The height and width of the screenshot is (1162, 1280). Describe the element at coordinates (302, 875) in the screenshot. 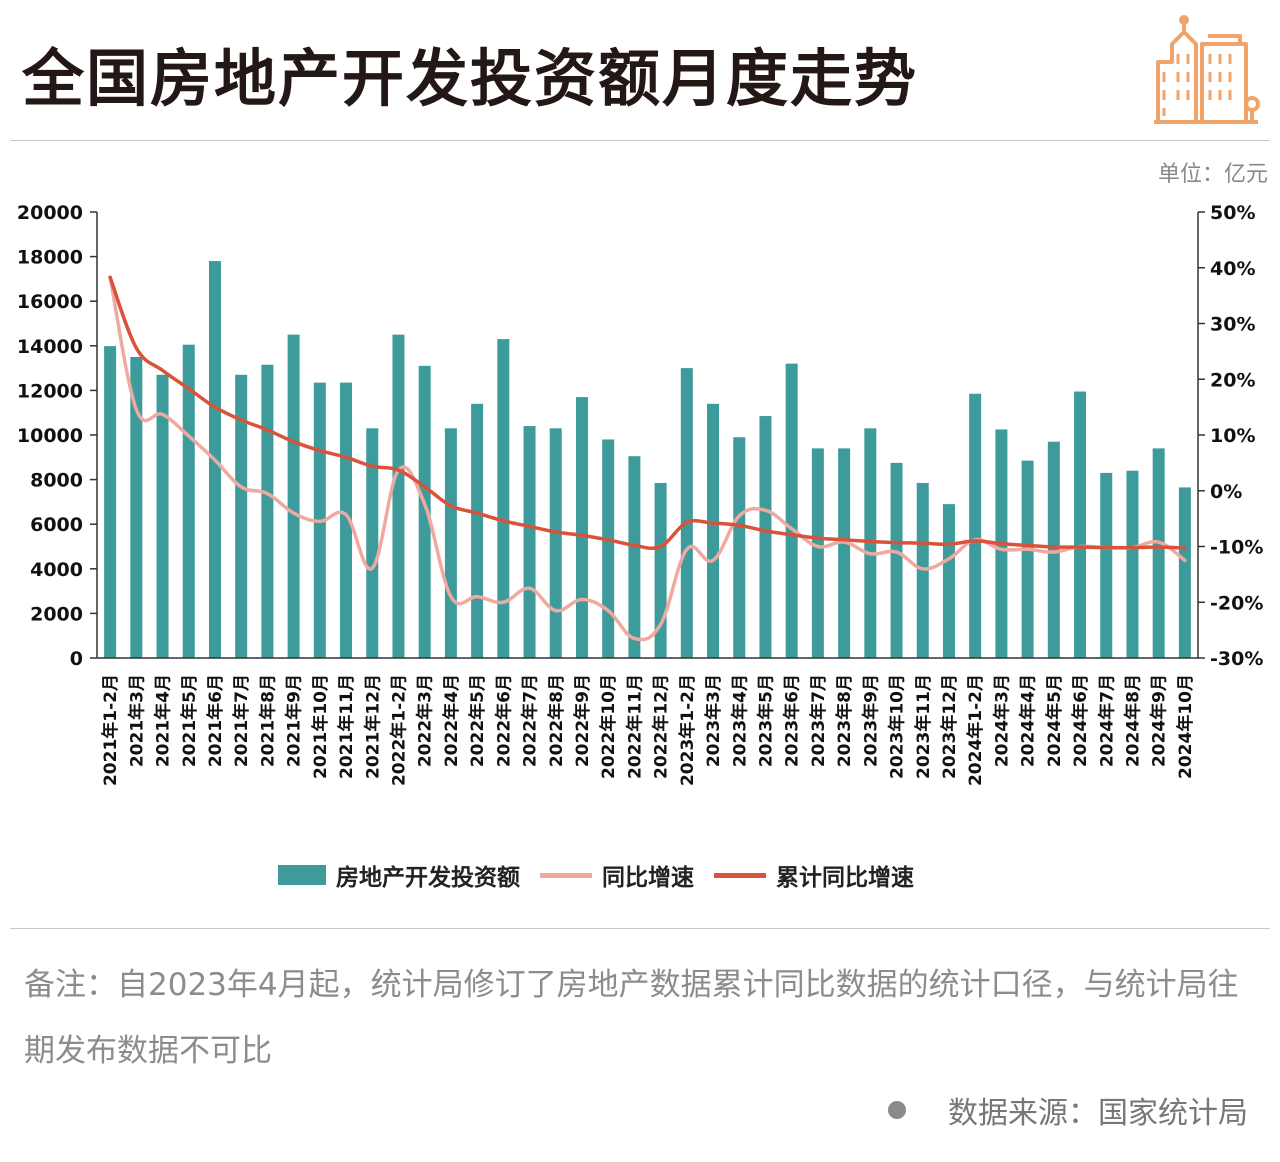

I see `legend-swatch-bar` at that location.